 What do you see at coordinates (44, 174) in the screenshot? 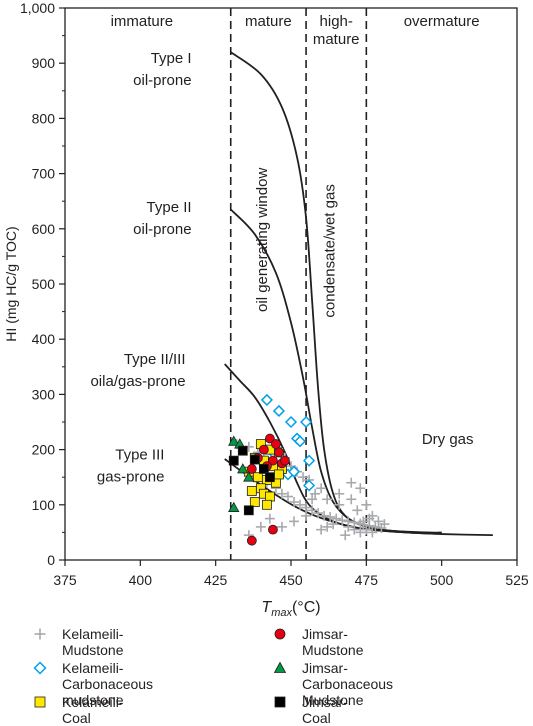
I see `y-tick-label: 700` at bounding box center [44, 174].